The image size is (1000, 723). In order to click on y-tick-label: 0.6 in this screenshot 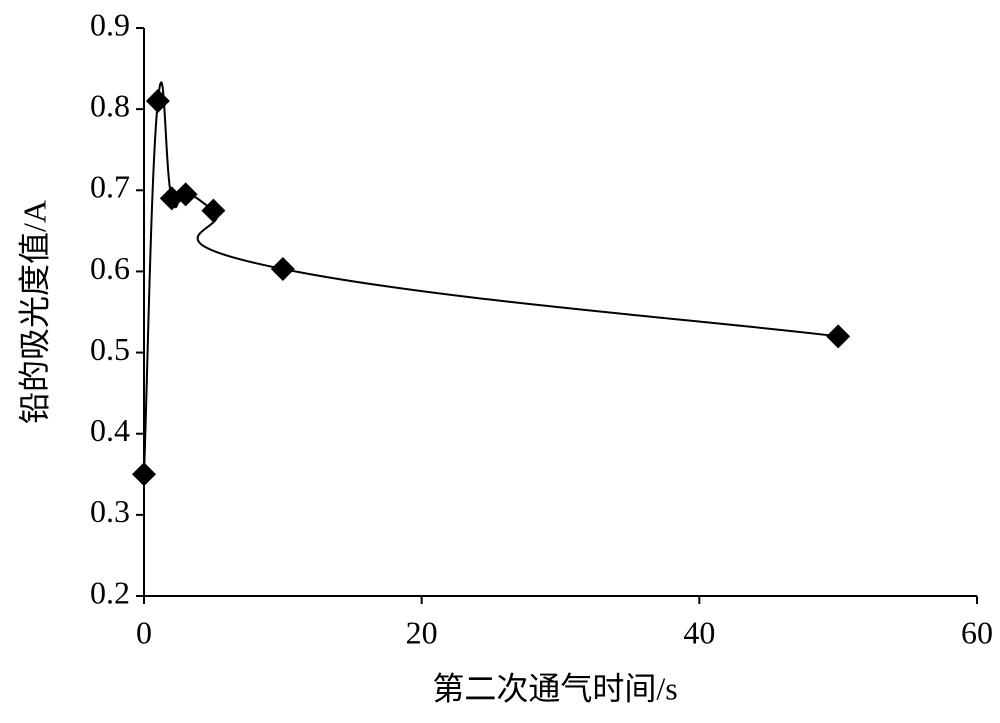, I will do `click(110, 268)`.